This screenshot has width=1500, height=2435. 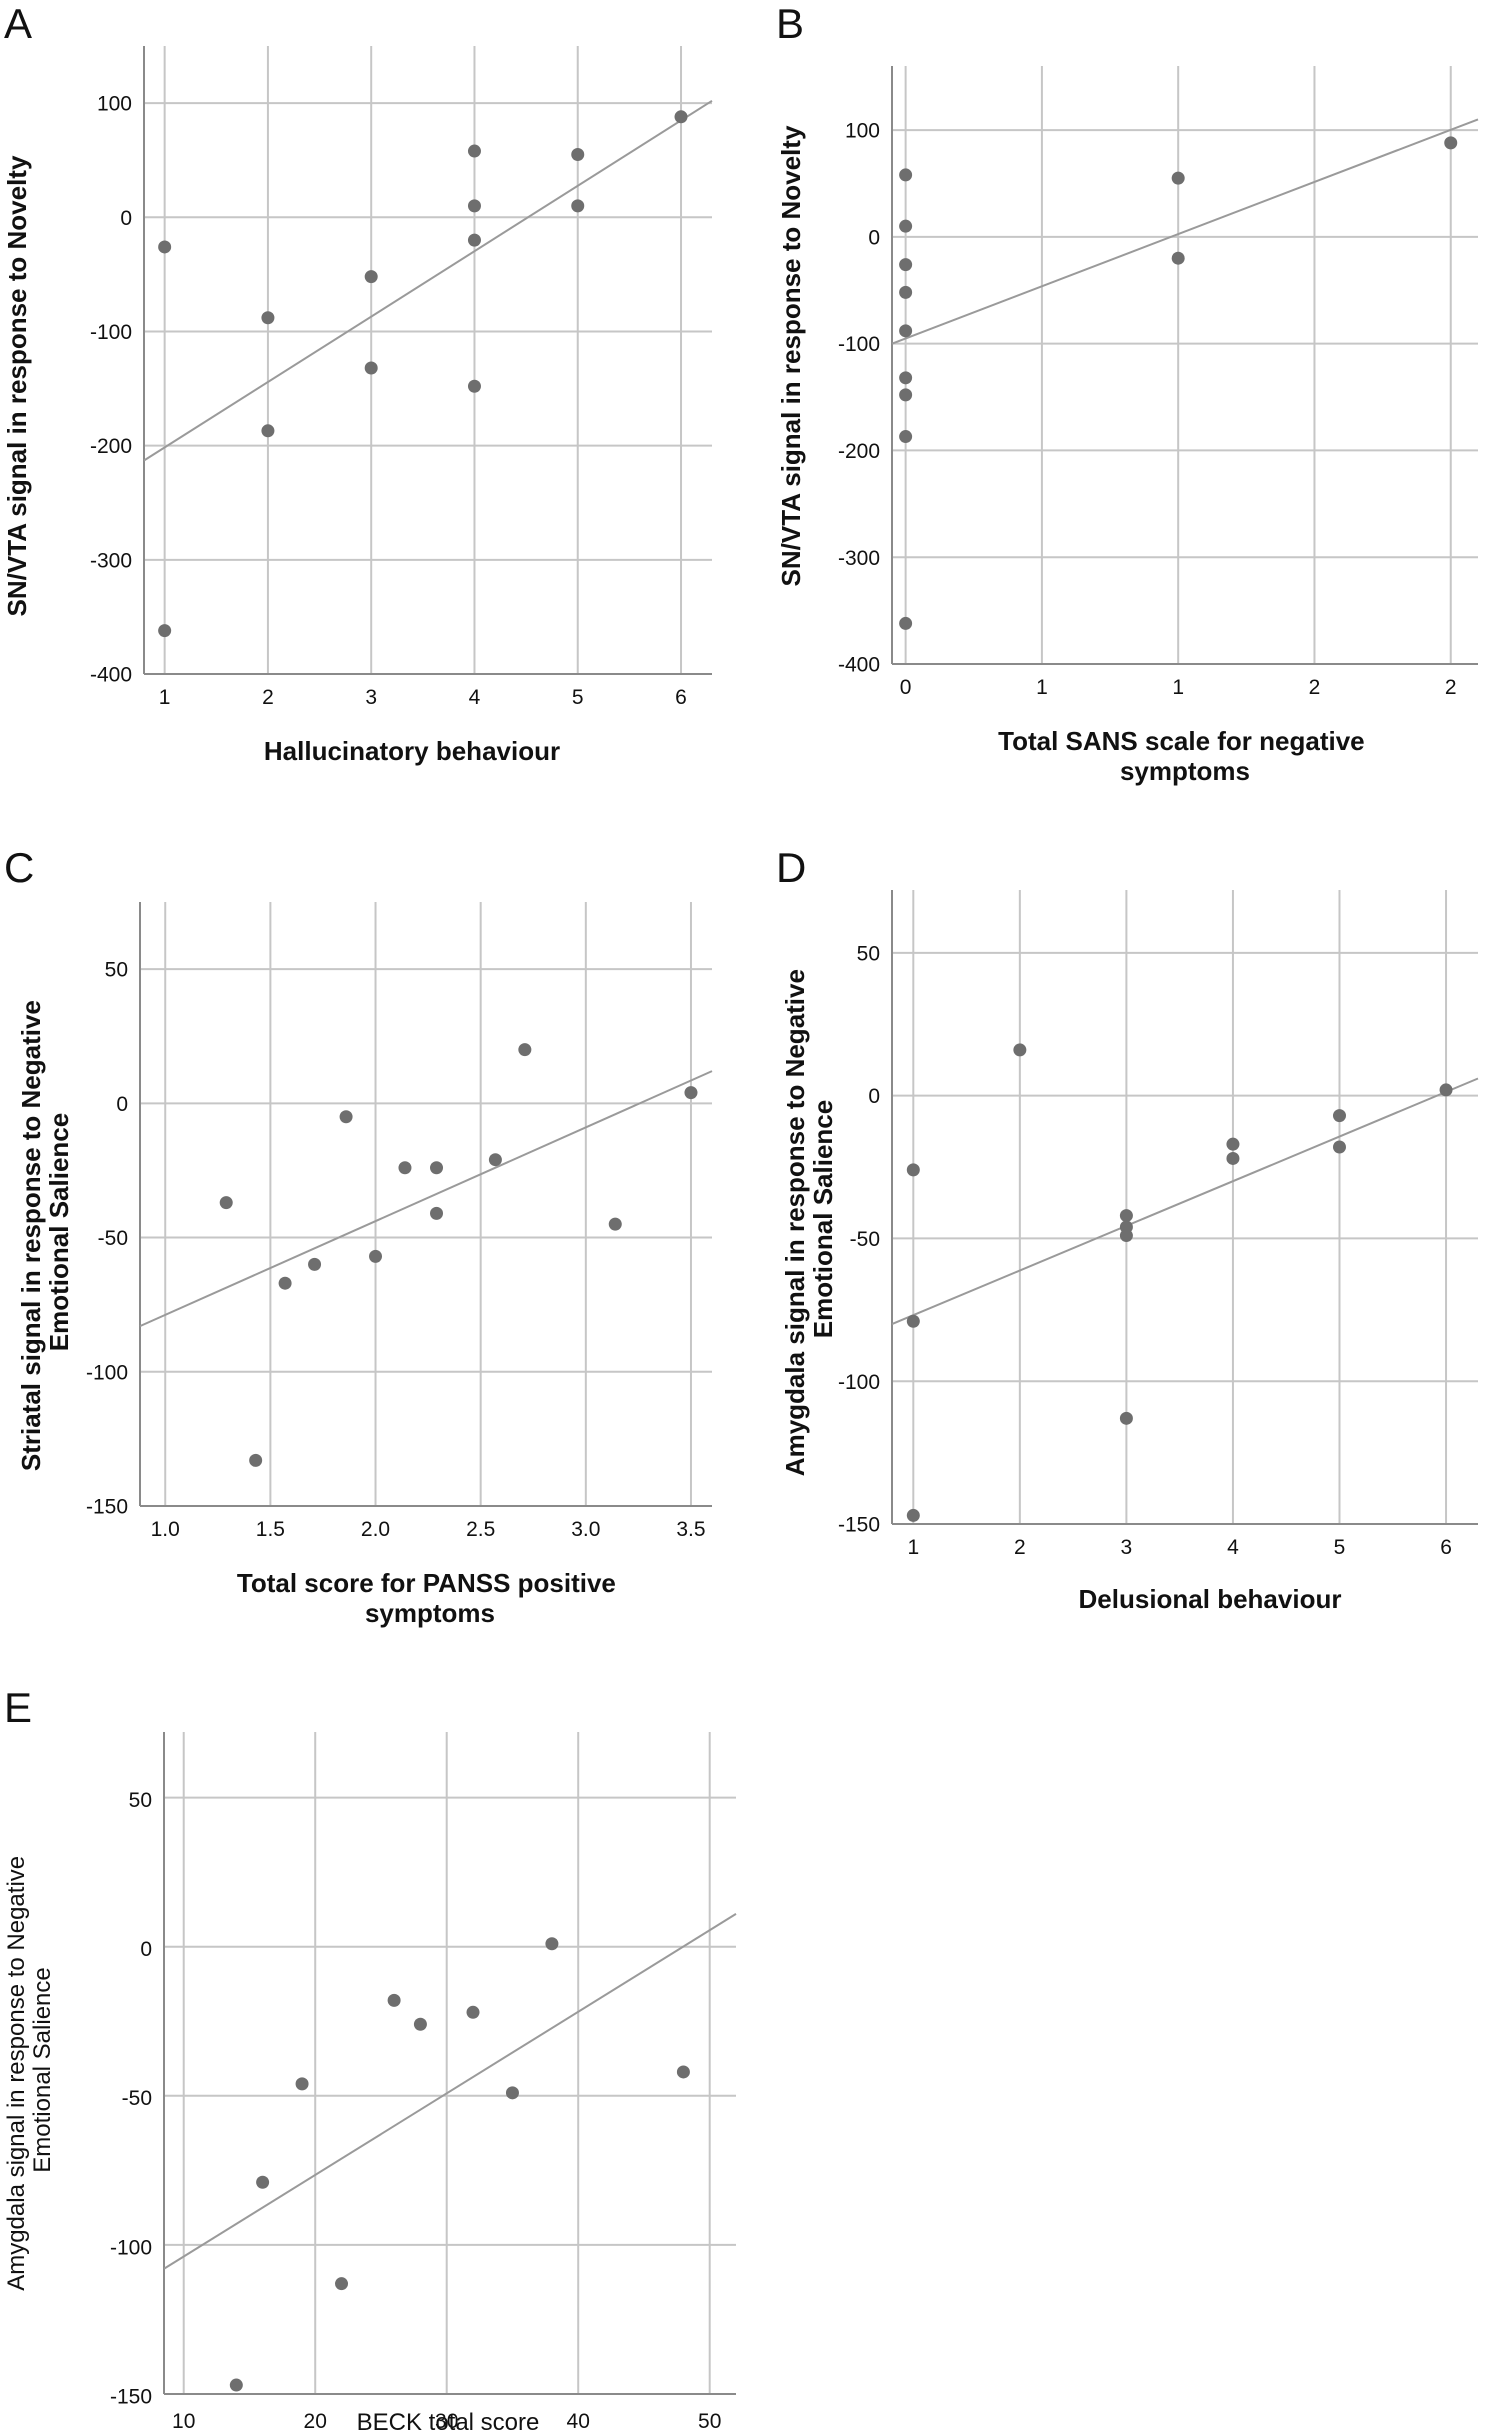 I want to click on panel-c-y-tick-label: 0, so click(x=122, y=1104).